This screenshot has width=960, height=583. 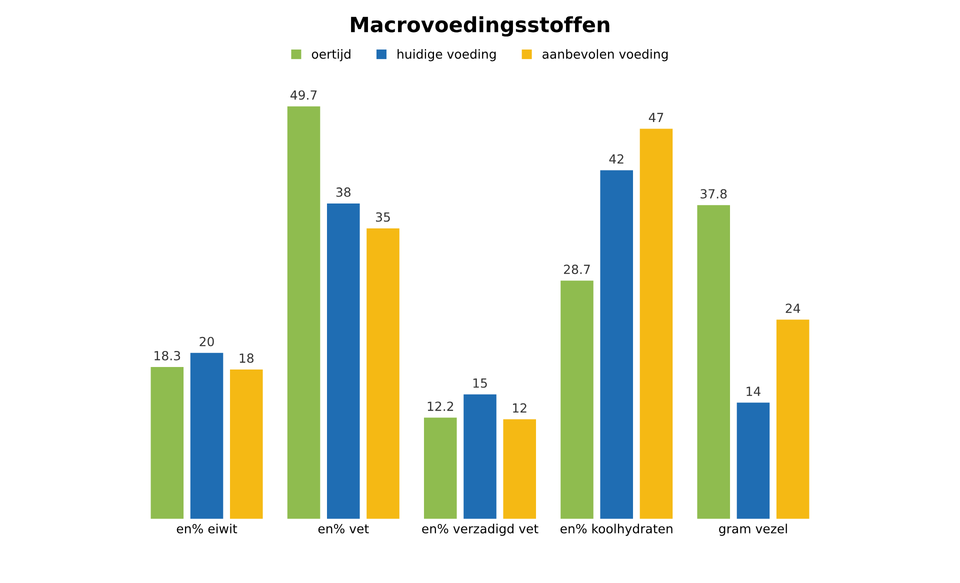 I want to click on data-label: 37.8, so click(x=713, y=194).